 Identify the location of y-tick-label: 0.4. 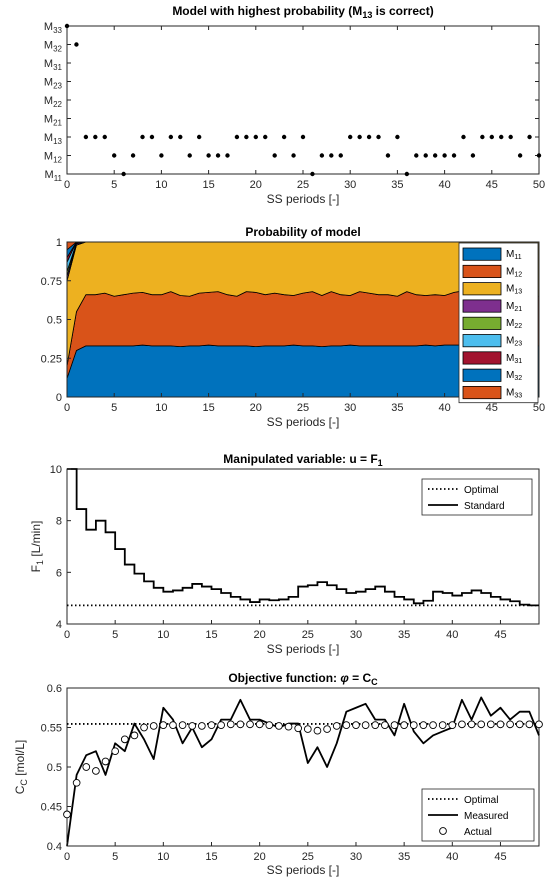
(54, 847).